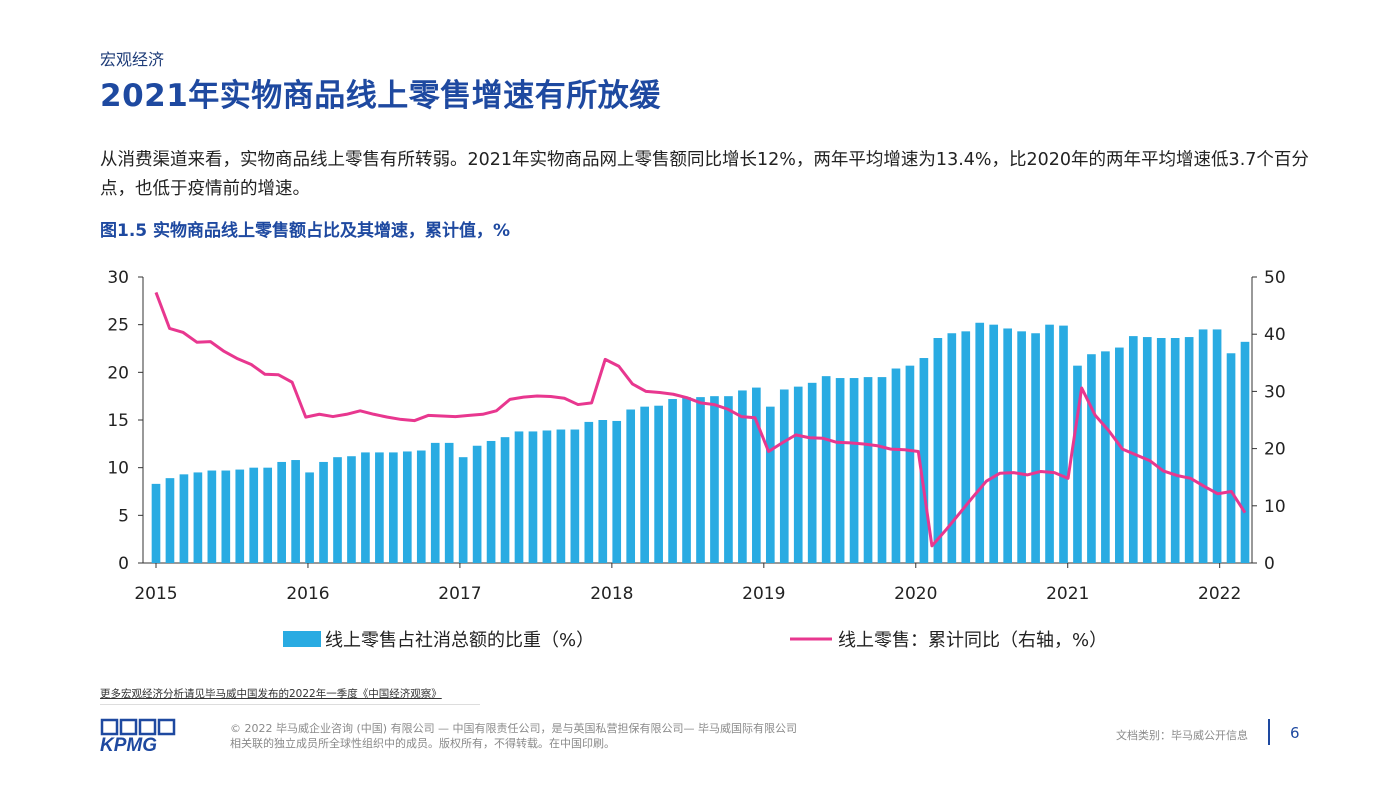 The image size is (1400, 788). Describe the element at coordinates (118, 278) in the screenshot. I see `left-tick-label: 30` at that location.